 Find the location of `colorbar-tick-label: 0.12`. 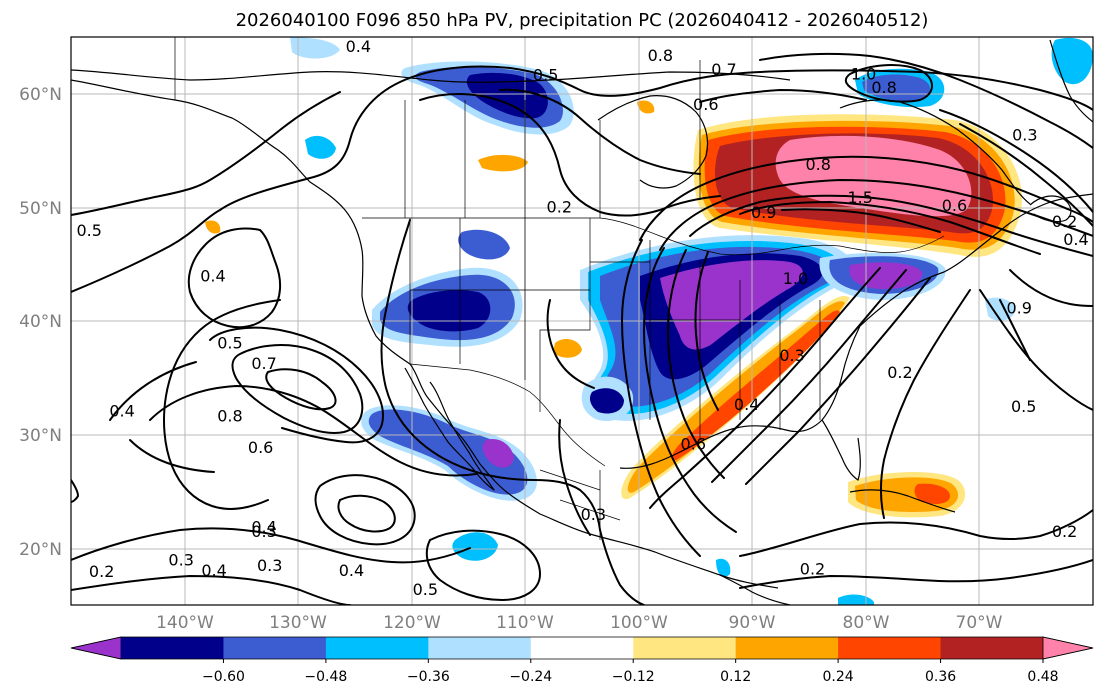

colorbar-tick-label: 0.12 is located at coordinates (735, 677).